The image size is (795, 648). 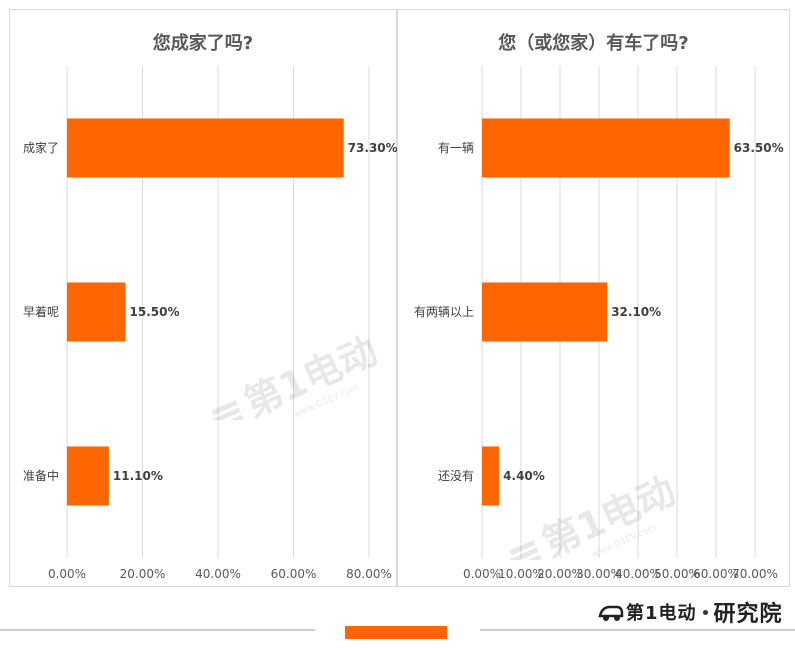 What do you see at coordinates (373, 148) in the screenshot?
I see `data-label: 73.30%` at bounding box center [373, 148].